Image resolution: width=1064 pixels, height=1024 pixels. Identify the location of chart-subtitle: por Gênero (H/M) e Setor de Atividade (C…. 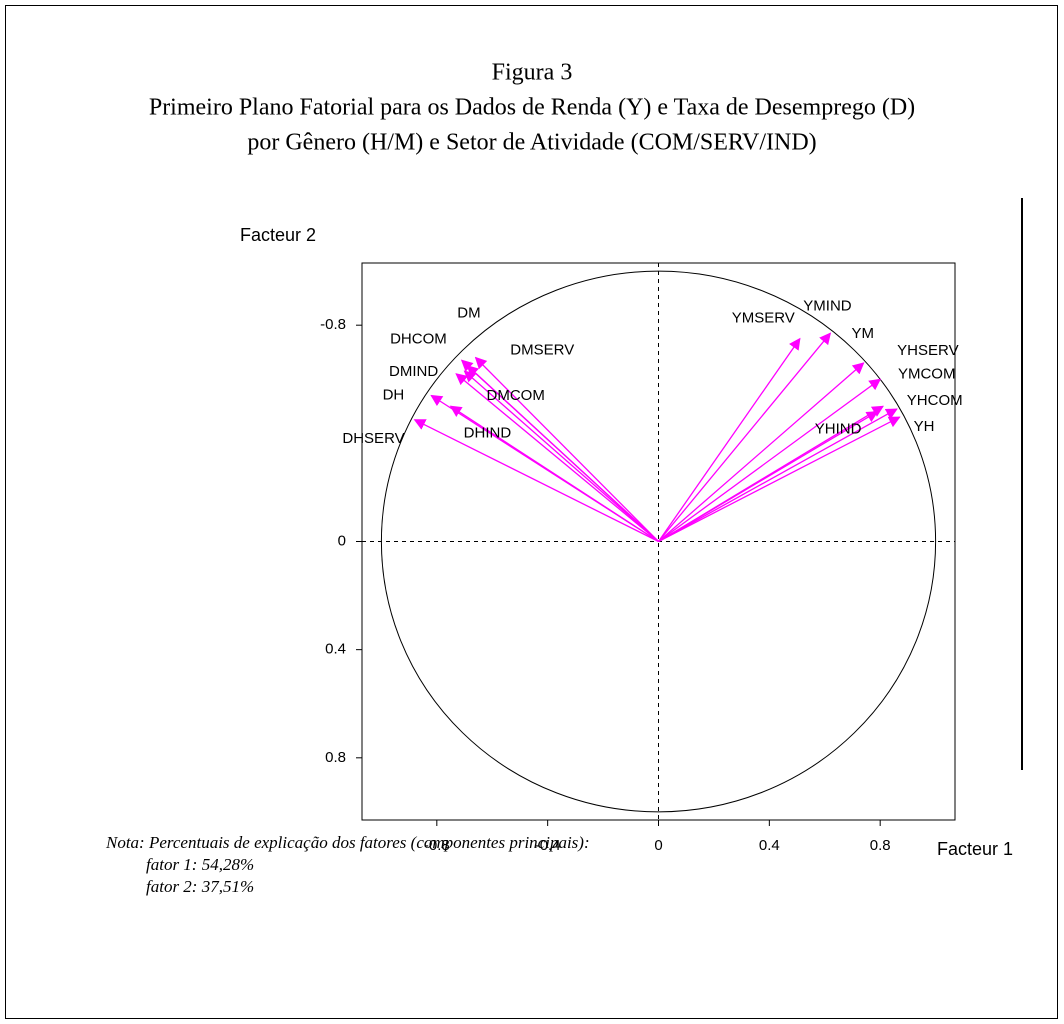
(531, 143).